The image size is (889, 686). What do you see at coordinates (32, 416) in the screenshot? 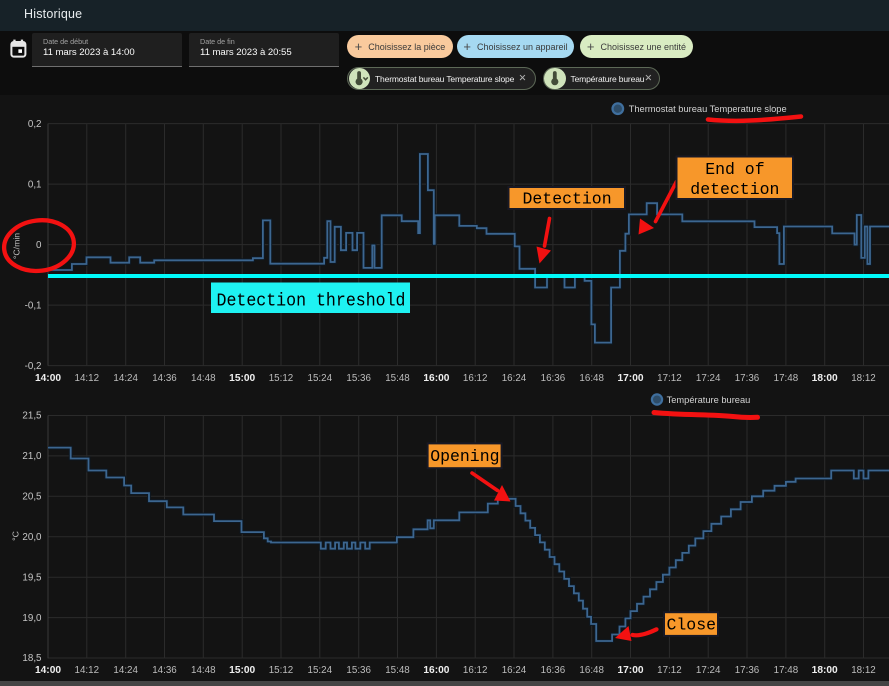
I see `svg-text: 21,5` at bounding box center [32, 416].